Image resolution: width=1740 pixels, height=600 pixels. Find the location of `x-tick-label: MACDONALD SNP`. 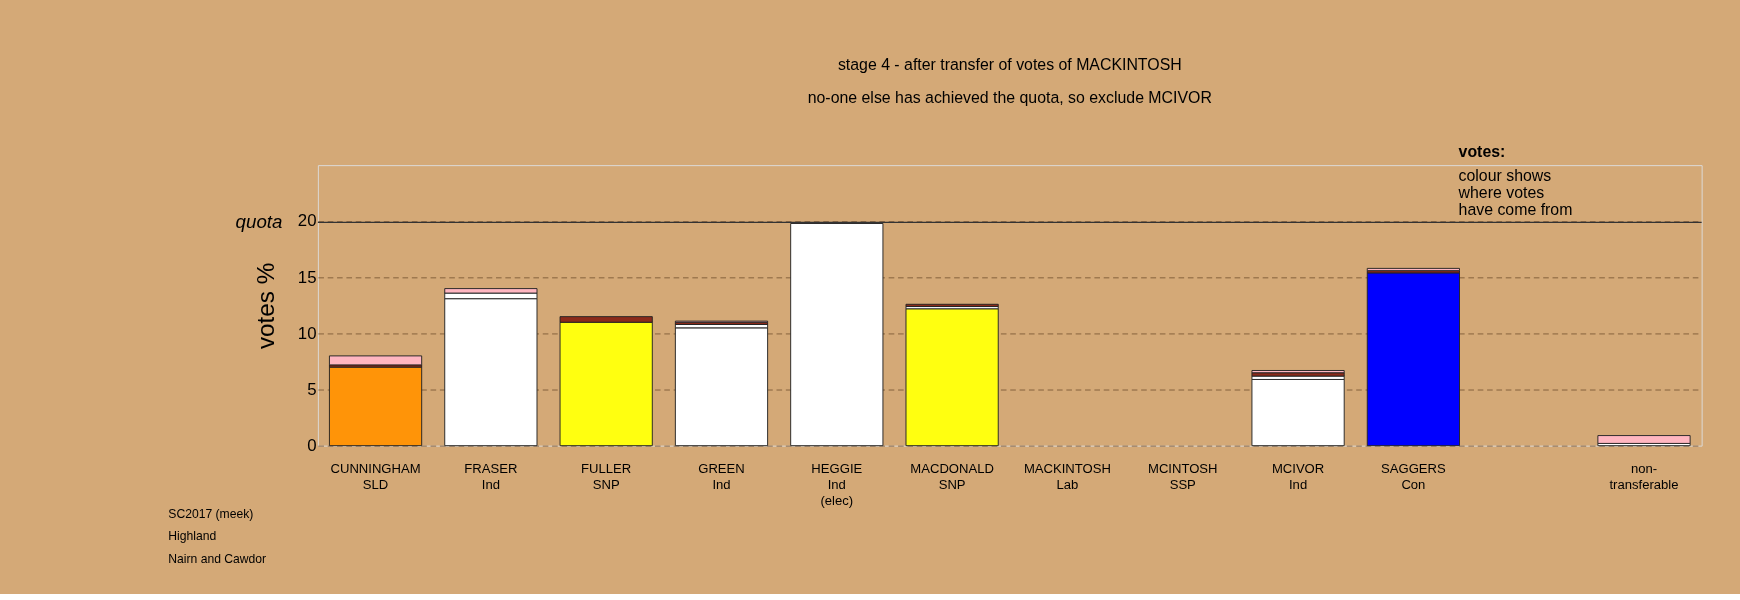

x-tick-label: MACDONALD SNP is located at coordinates (952, 477).